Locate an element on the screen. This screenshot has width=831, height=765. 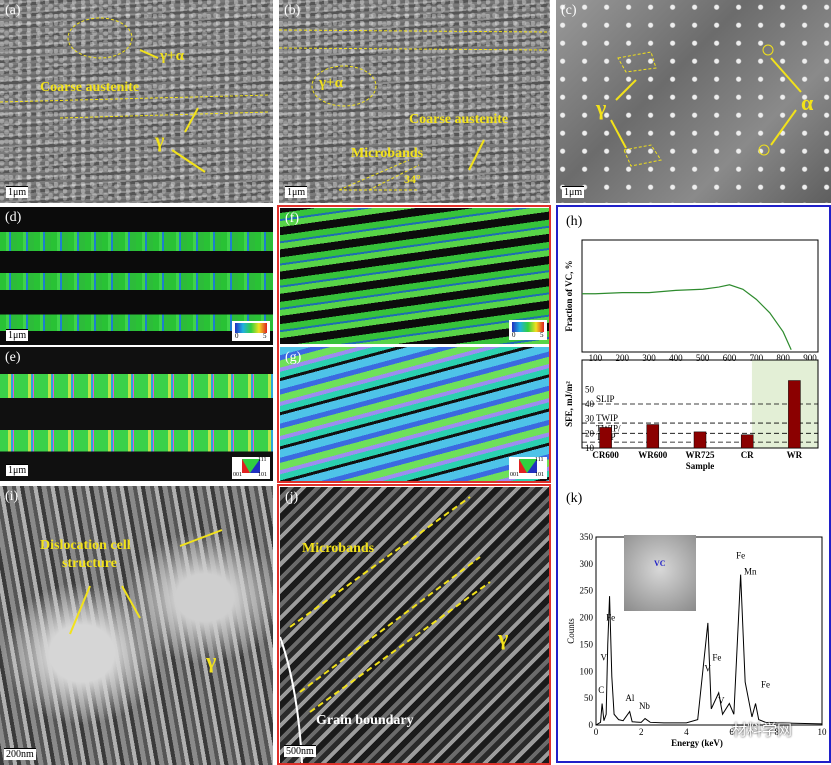
grain-boundary-label: Grain boundary is located at coordinates (365, 720).